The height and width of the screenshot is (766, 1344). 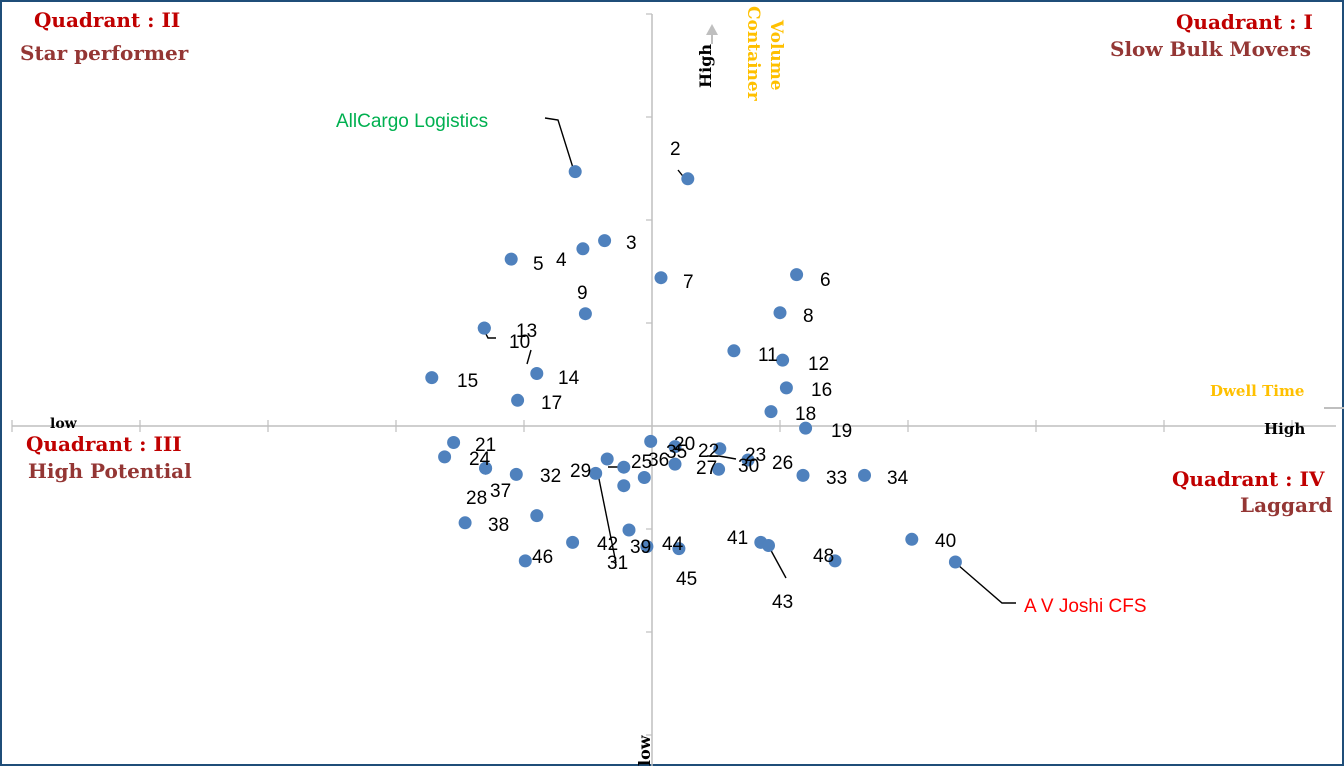 What do you see at coordinates (498, 525) in the screenshot?
I see `label-38: 38` at bounding box center [498, 525].